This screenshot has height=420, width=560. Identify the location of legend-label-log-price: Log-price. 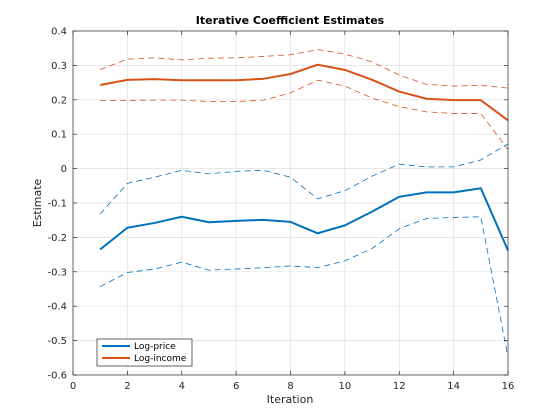
(155, 347).